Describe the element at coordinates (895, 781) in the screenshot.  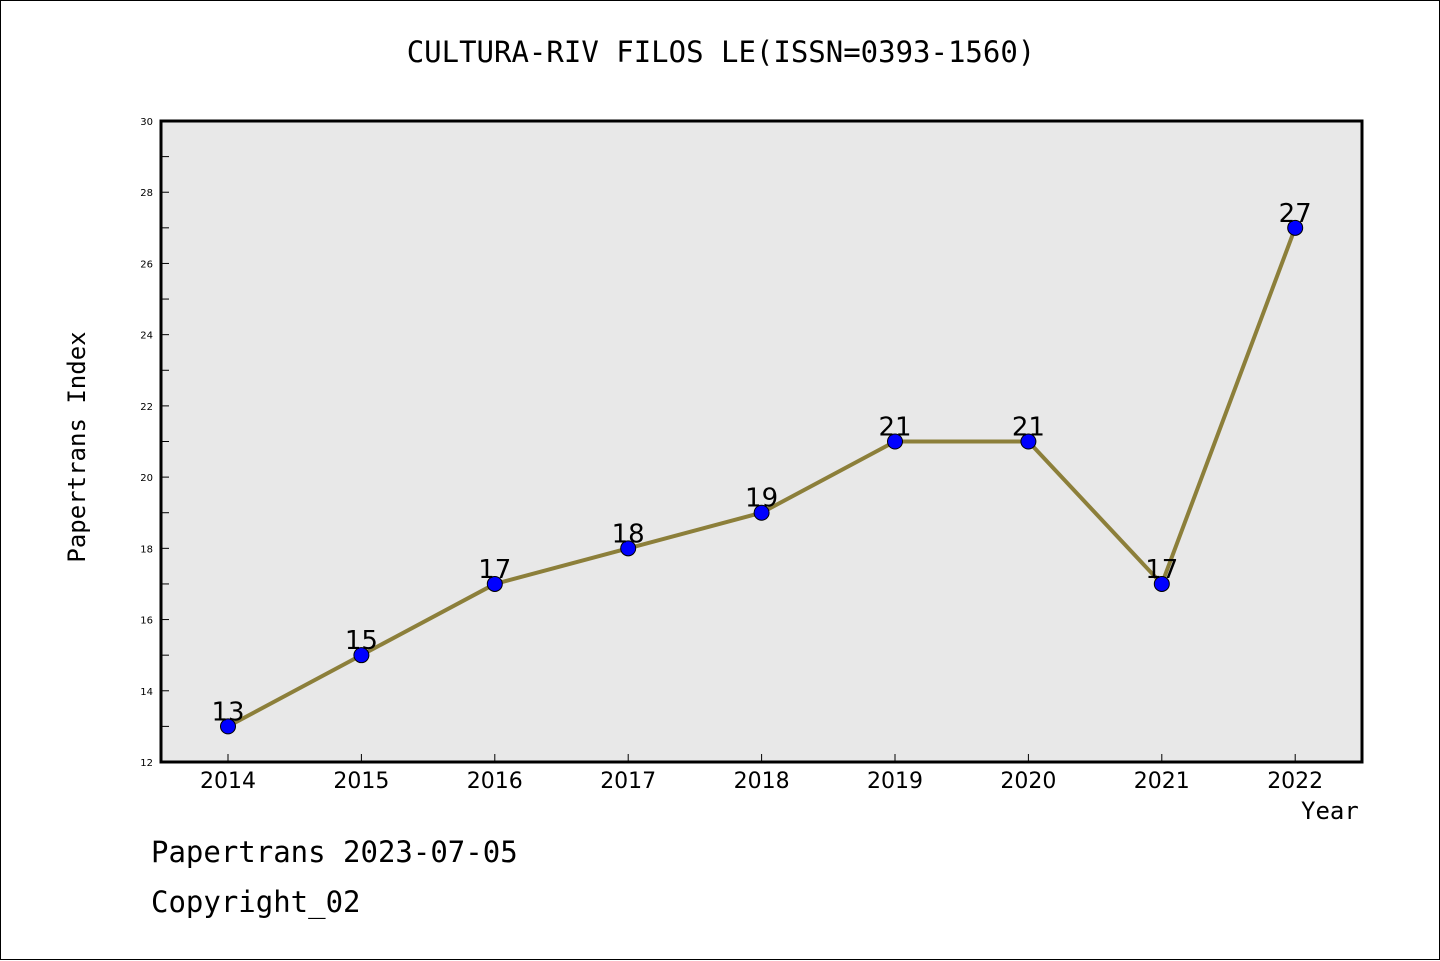
I see `x-tick-label: 2019` at that location.